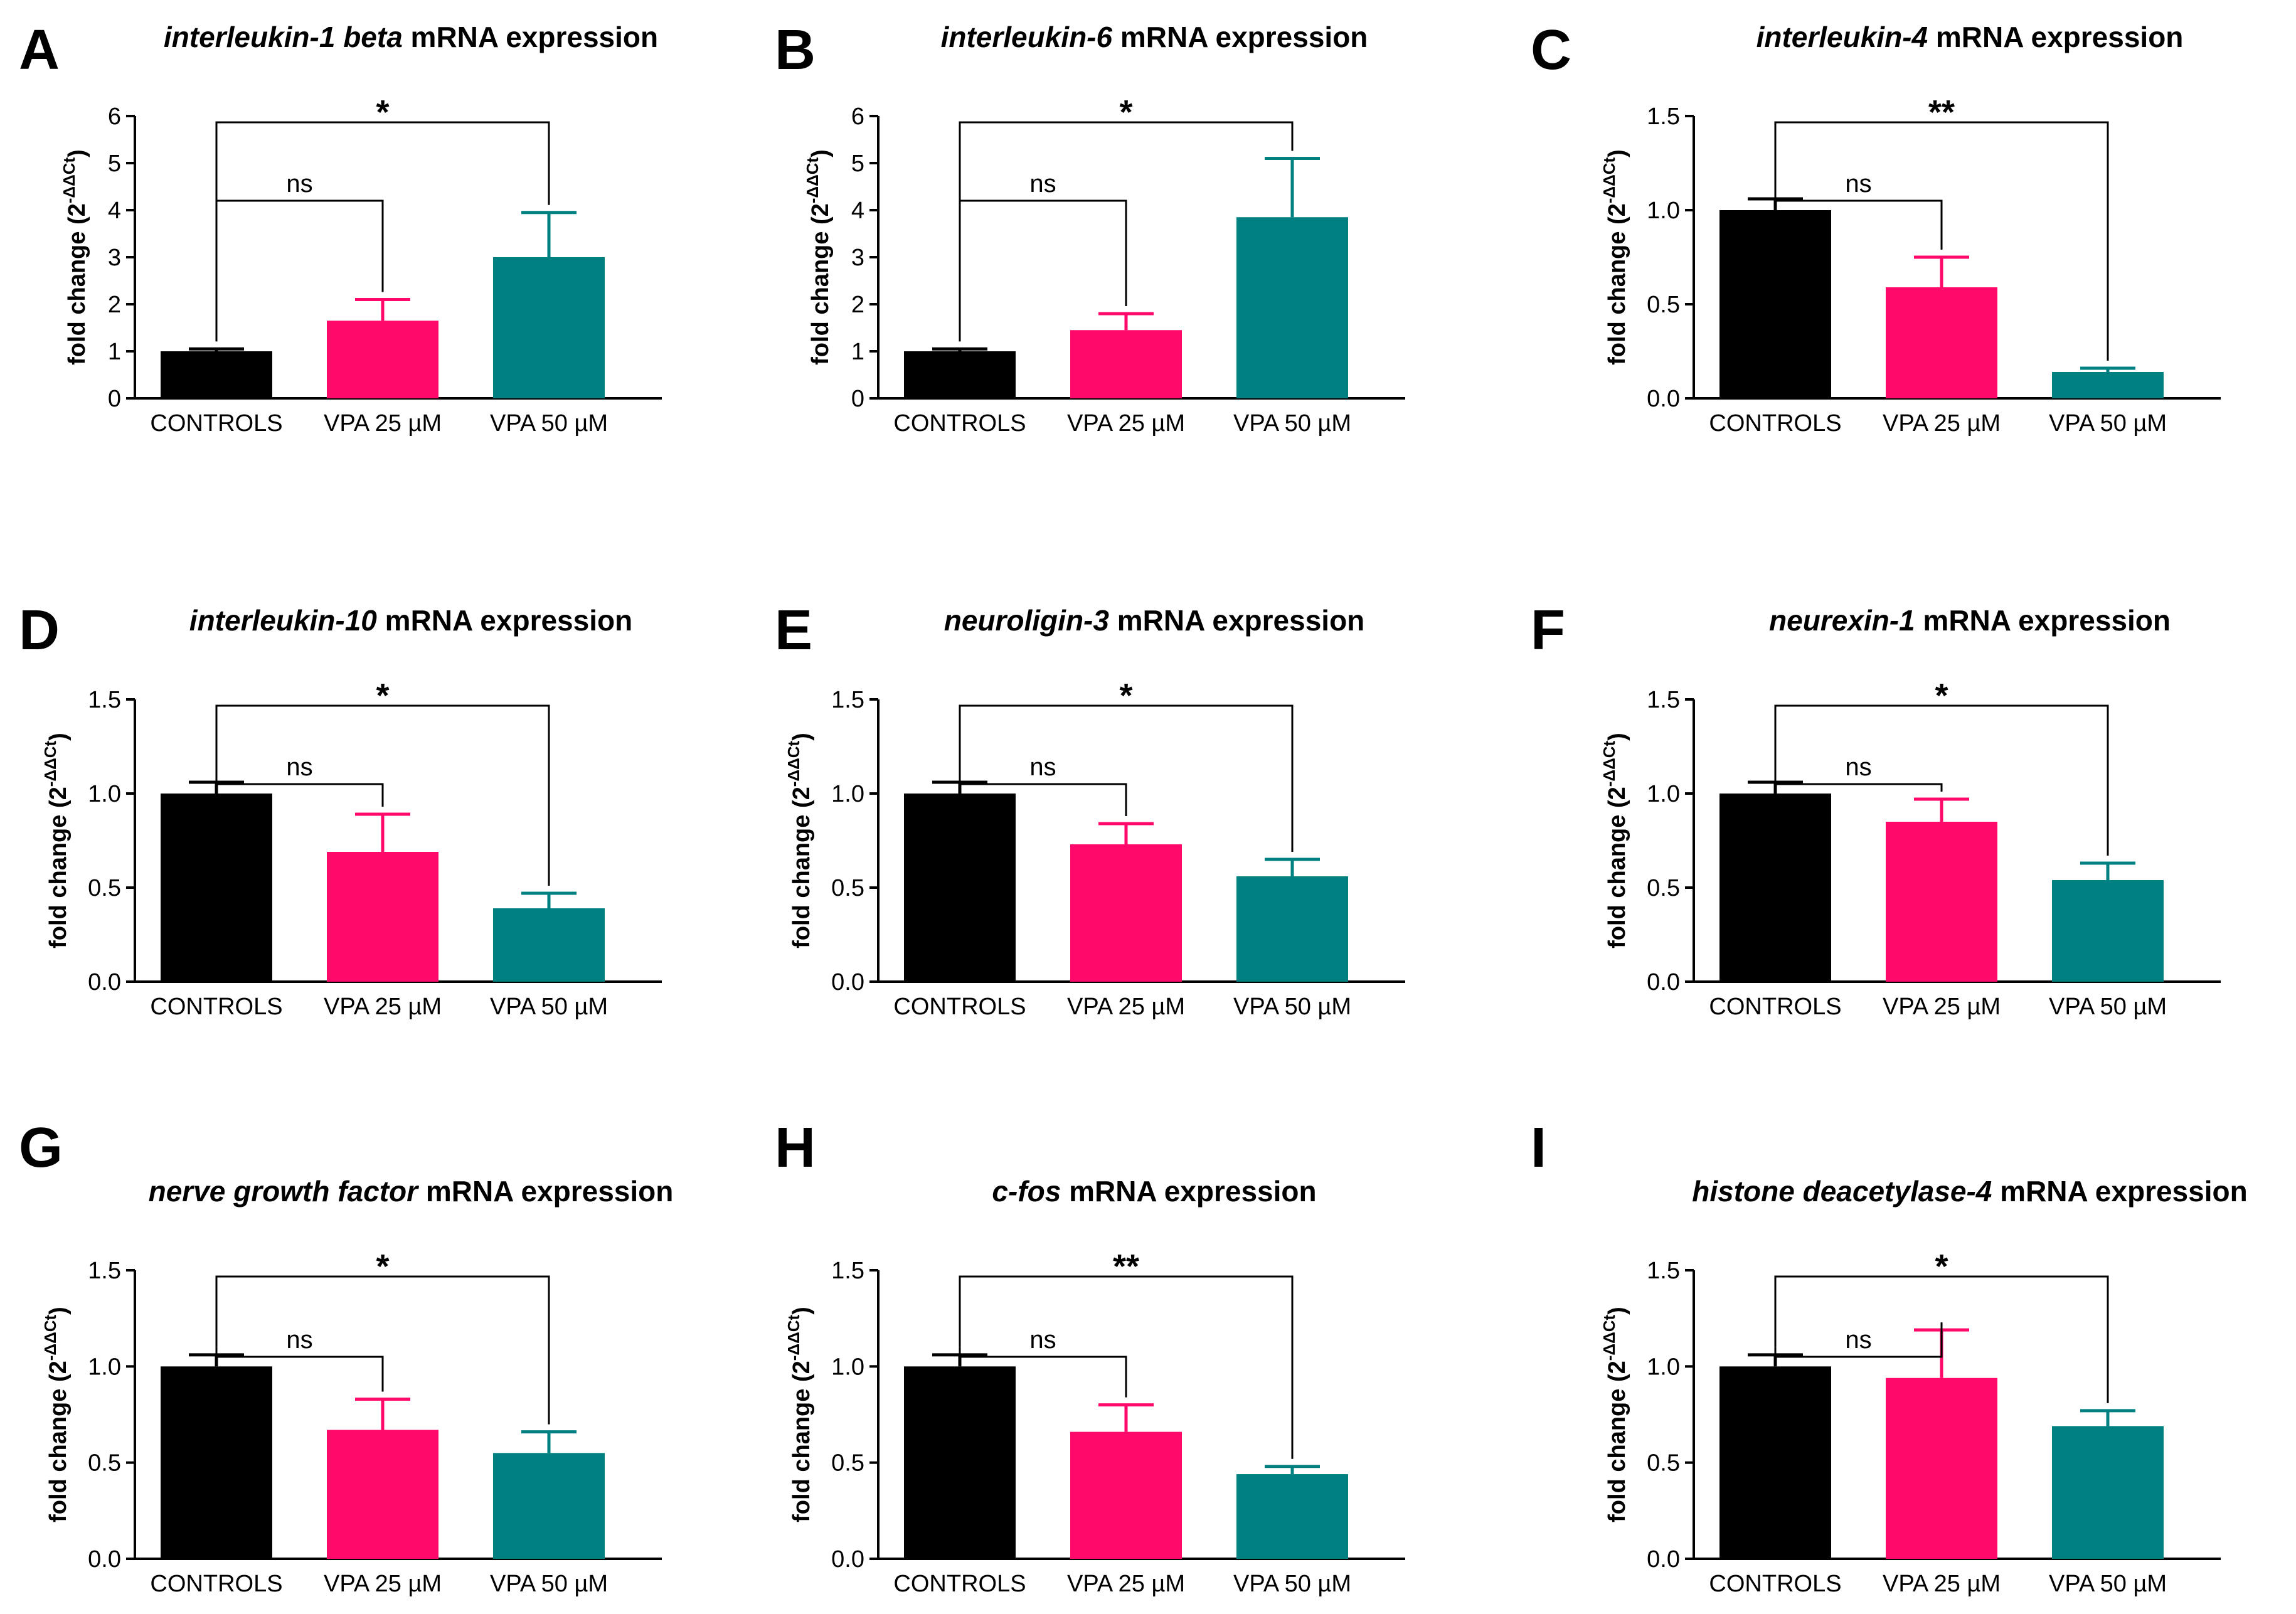 The height and width of the screenshot is (1614, 2296). I want to click on significance-label: **, so click(1126, 1266).